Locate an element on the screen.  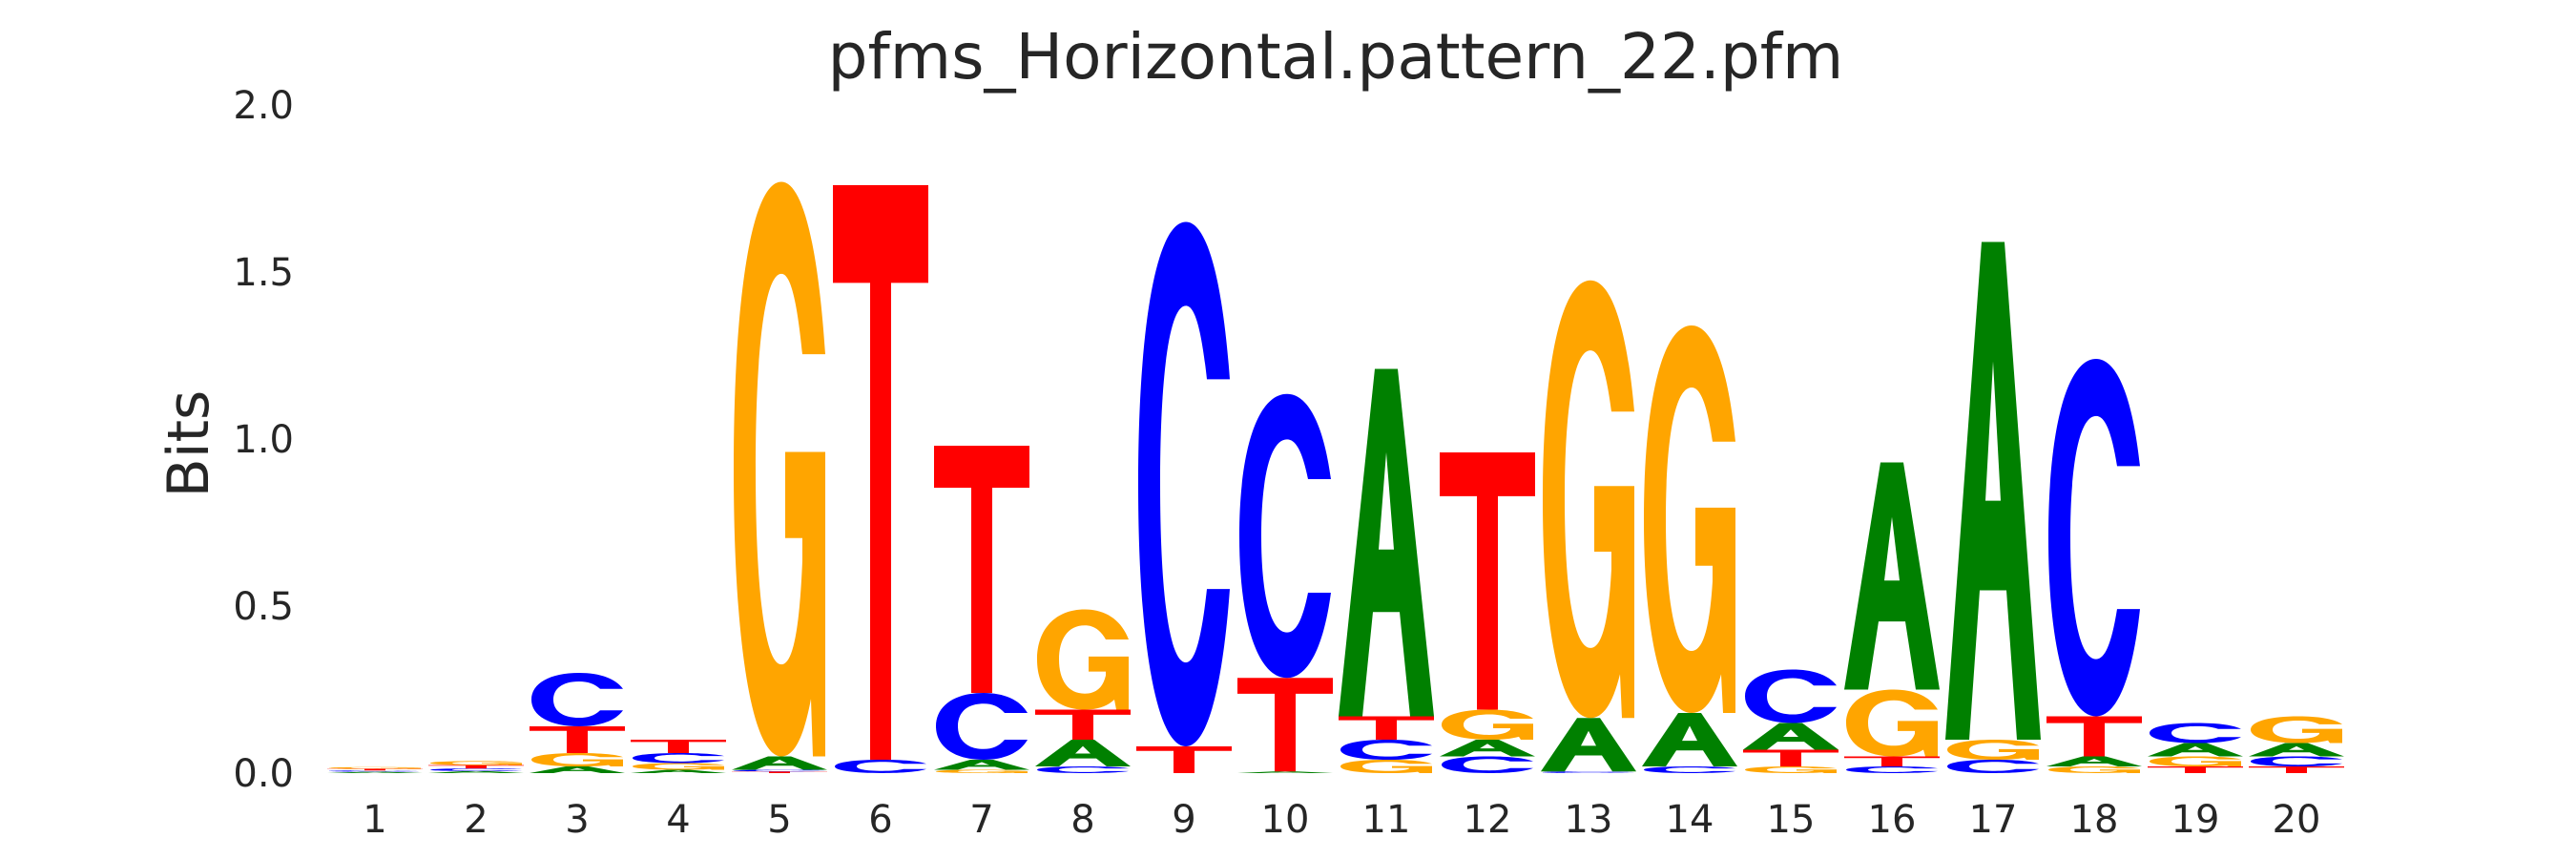
x-tick-label: 3 is located at coordinates (577, 820).